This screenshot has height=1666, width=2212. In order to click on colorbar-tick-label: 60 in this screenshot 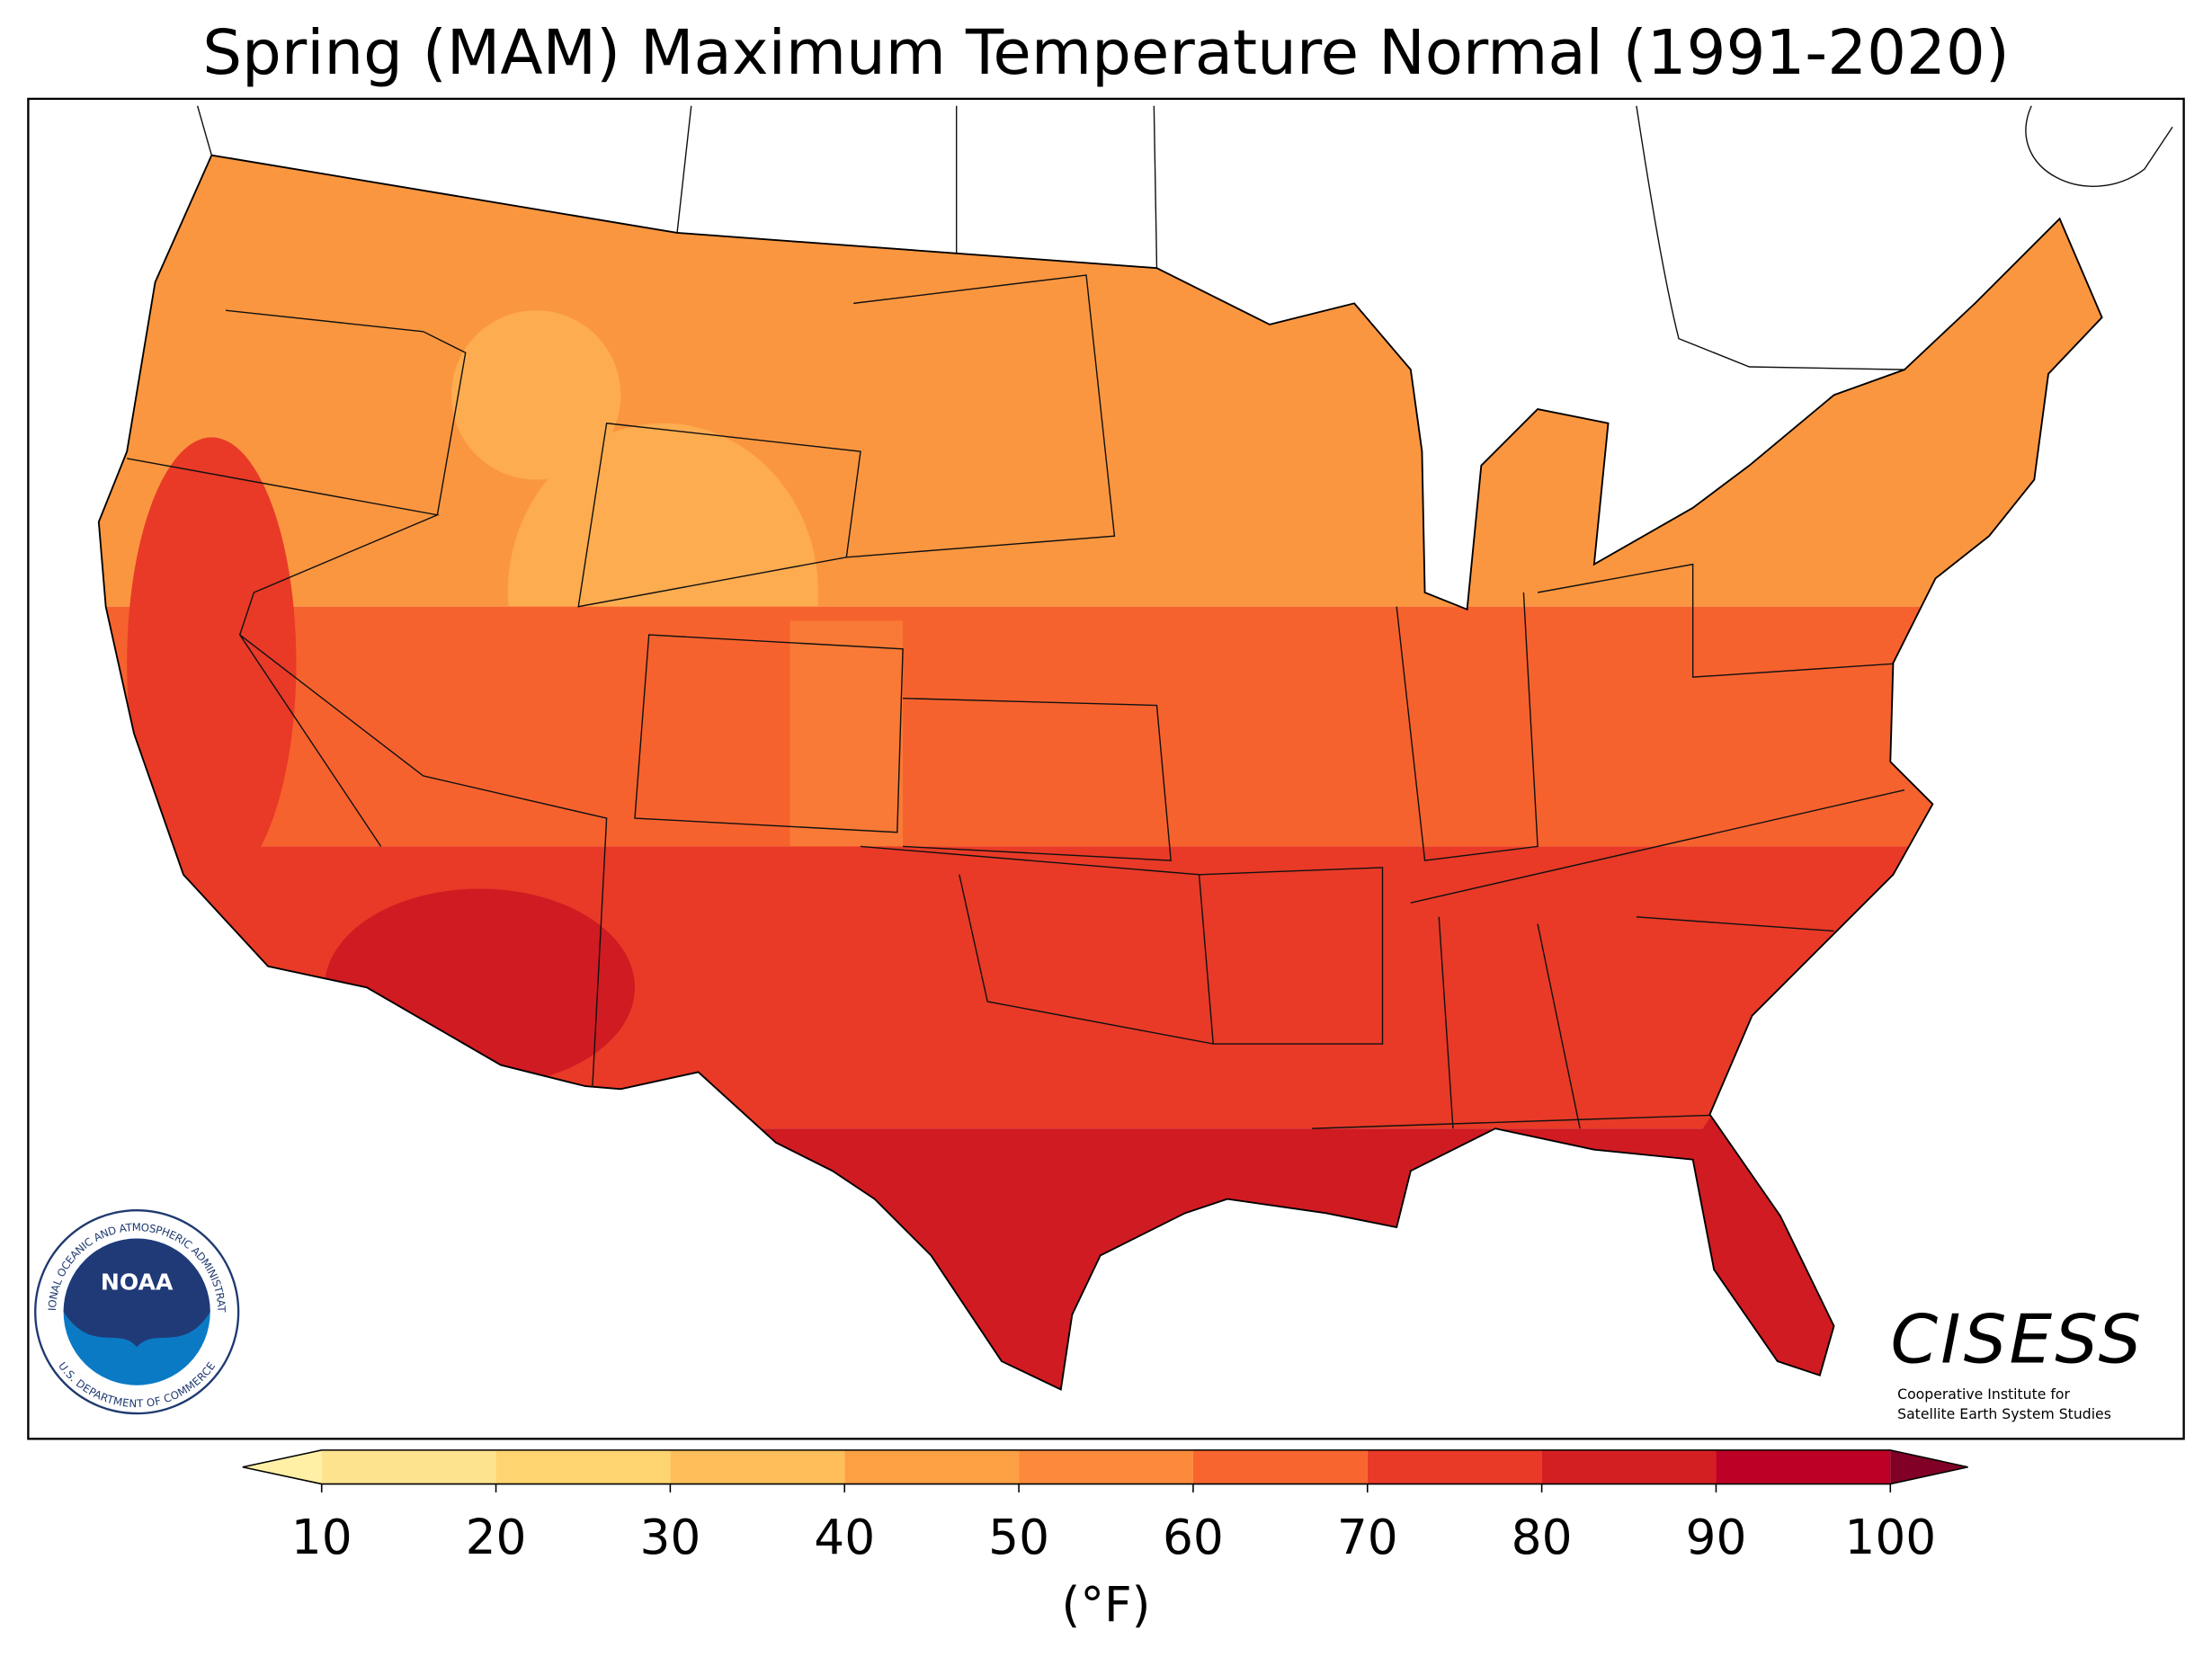, I will do `click(1193, 1537)`.